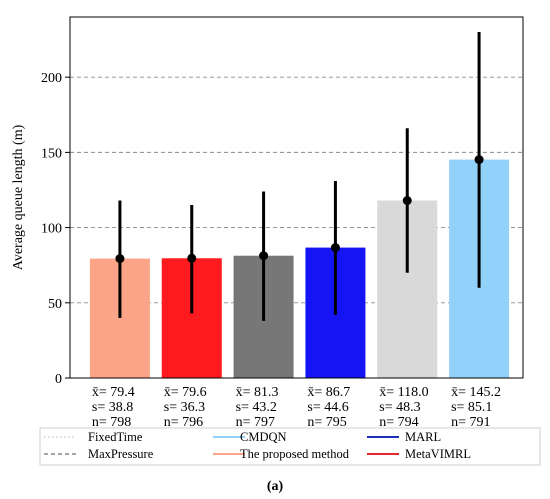 Image resolution: width=550 pixels, height=499 pixels. Describe the element at coordinates (403, 392) in the screenshot. I see `mean-label: x̄= 118.0` at that location.